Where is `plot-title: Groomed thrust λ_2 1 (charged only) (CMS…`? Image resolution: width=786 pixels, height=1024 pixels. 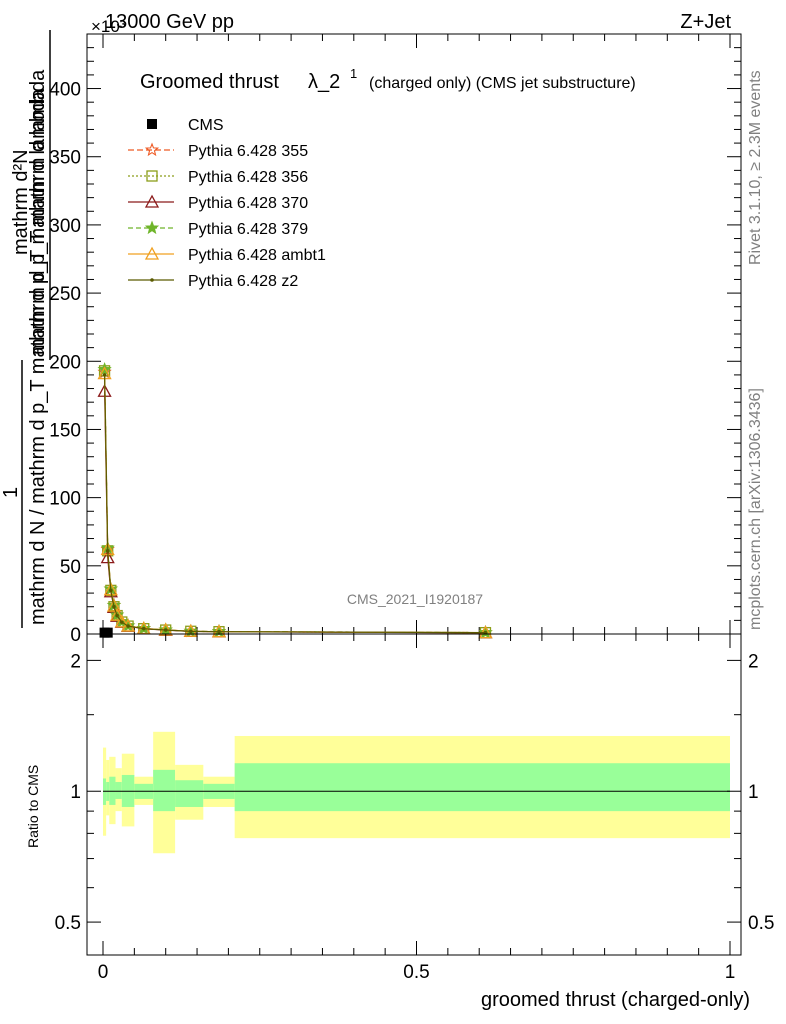 plot-title: Groomed thrust λ_2 1 (charged only) (CMS… is located at coordinates (388, 79).